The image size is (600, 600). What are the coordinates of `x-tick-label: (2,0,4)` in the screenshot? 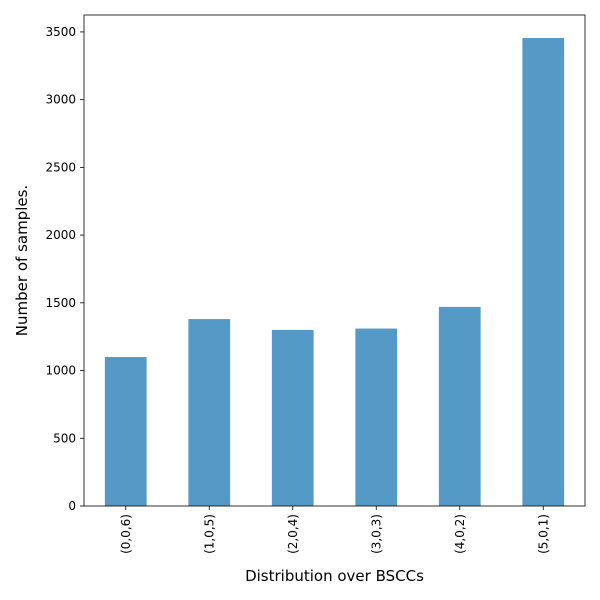 It's located at (293, 534).